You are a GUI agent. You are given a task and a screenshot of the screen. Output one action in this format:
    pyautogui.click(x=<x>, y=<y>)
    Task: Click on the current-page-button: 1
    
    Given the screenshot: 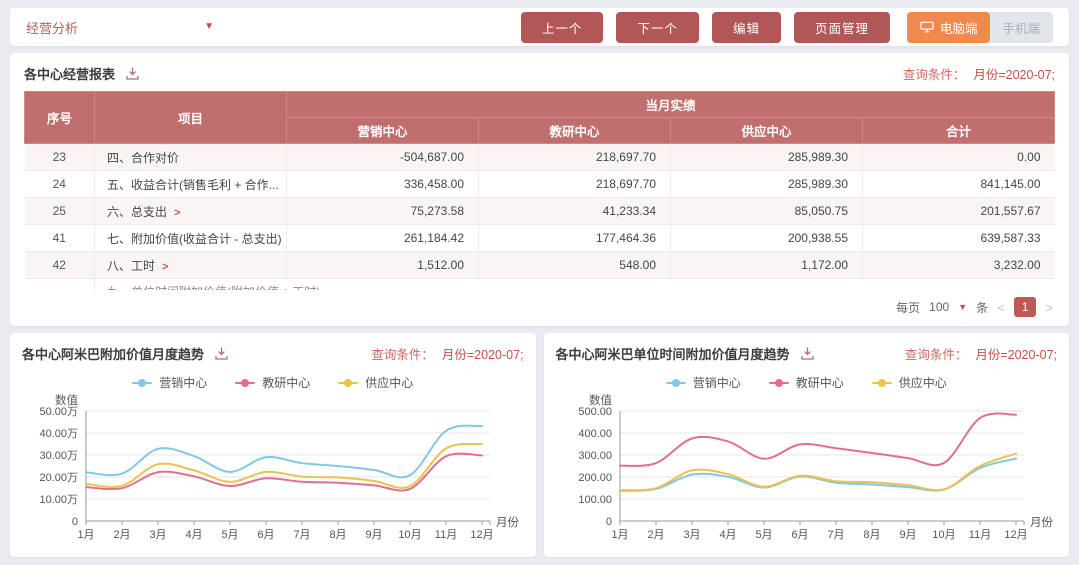 What is the action you would take?
    pyautogui.click(x=1025, y=307)
    